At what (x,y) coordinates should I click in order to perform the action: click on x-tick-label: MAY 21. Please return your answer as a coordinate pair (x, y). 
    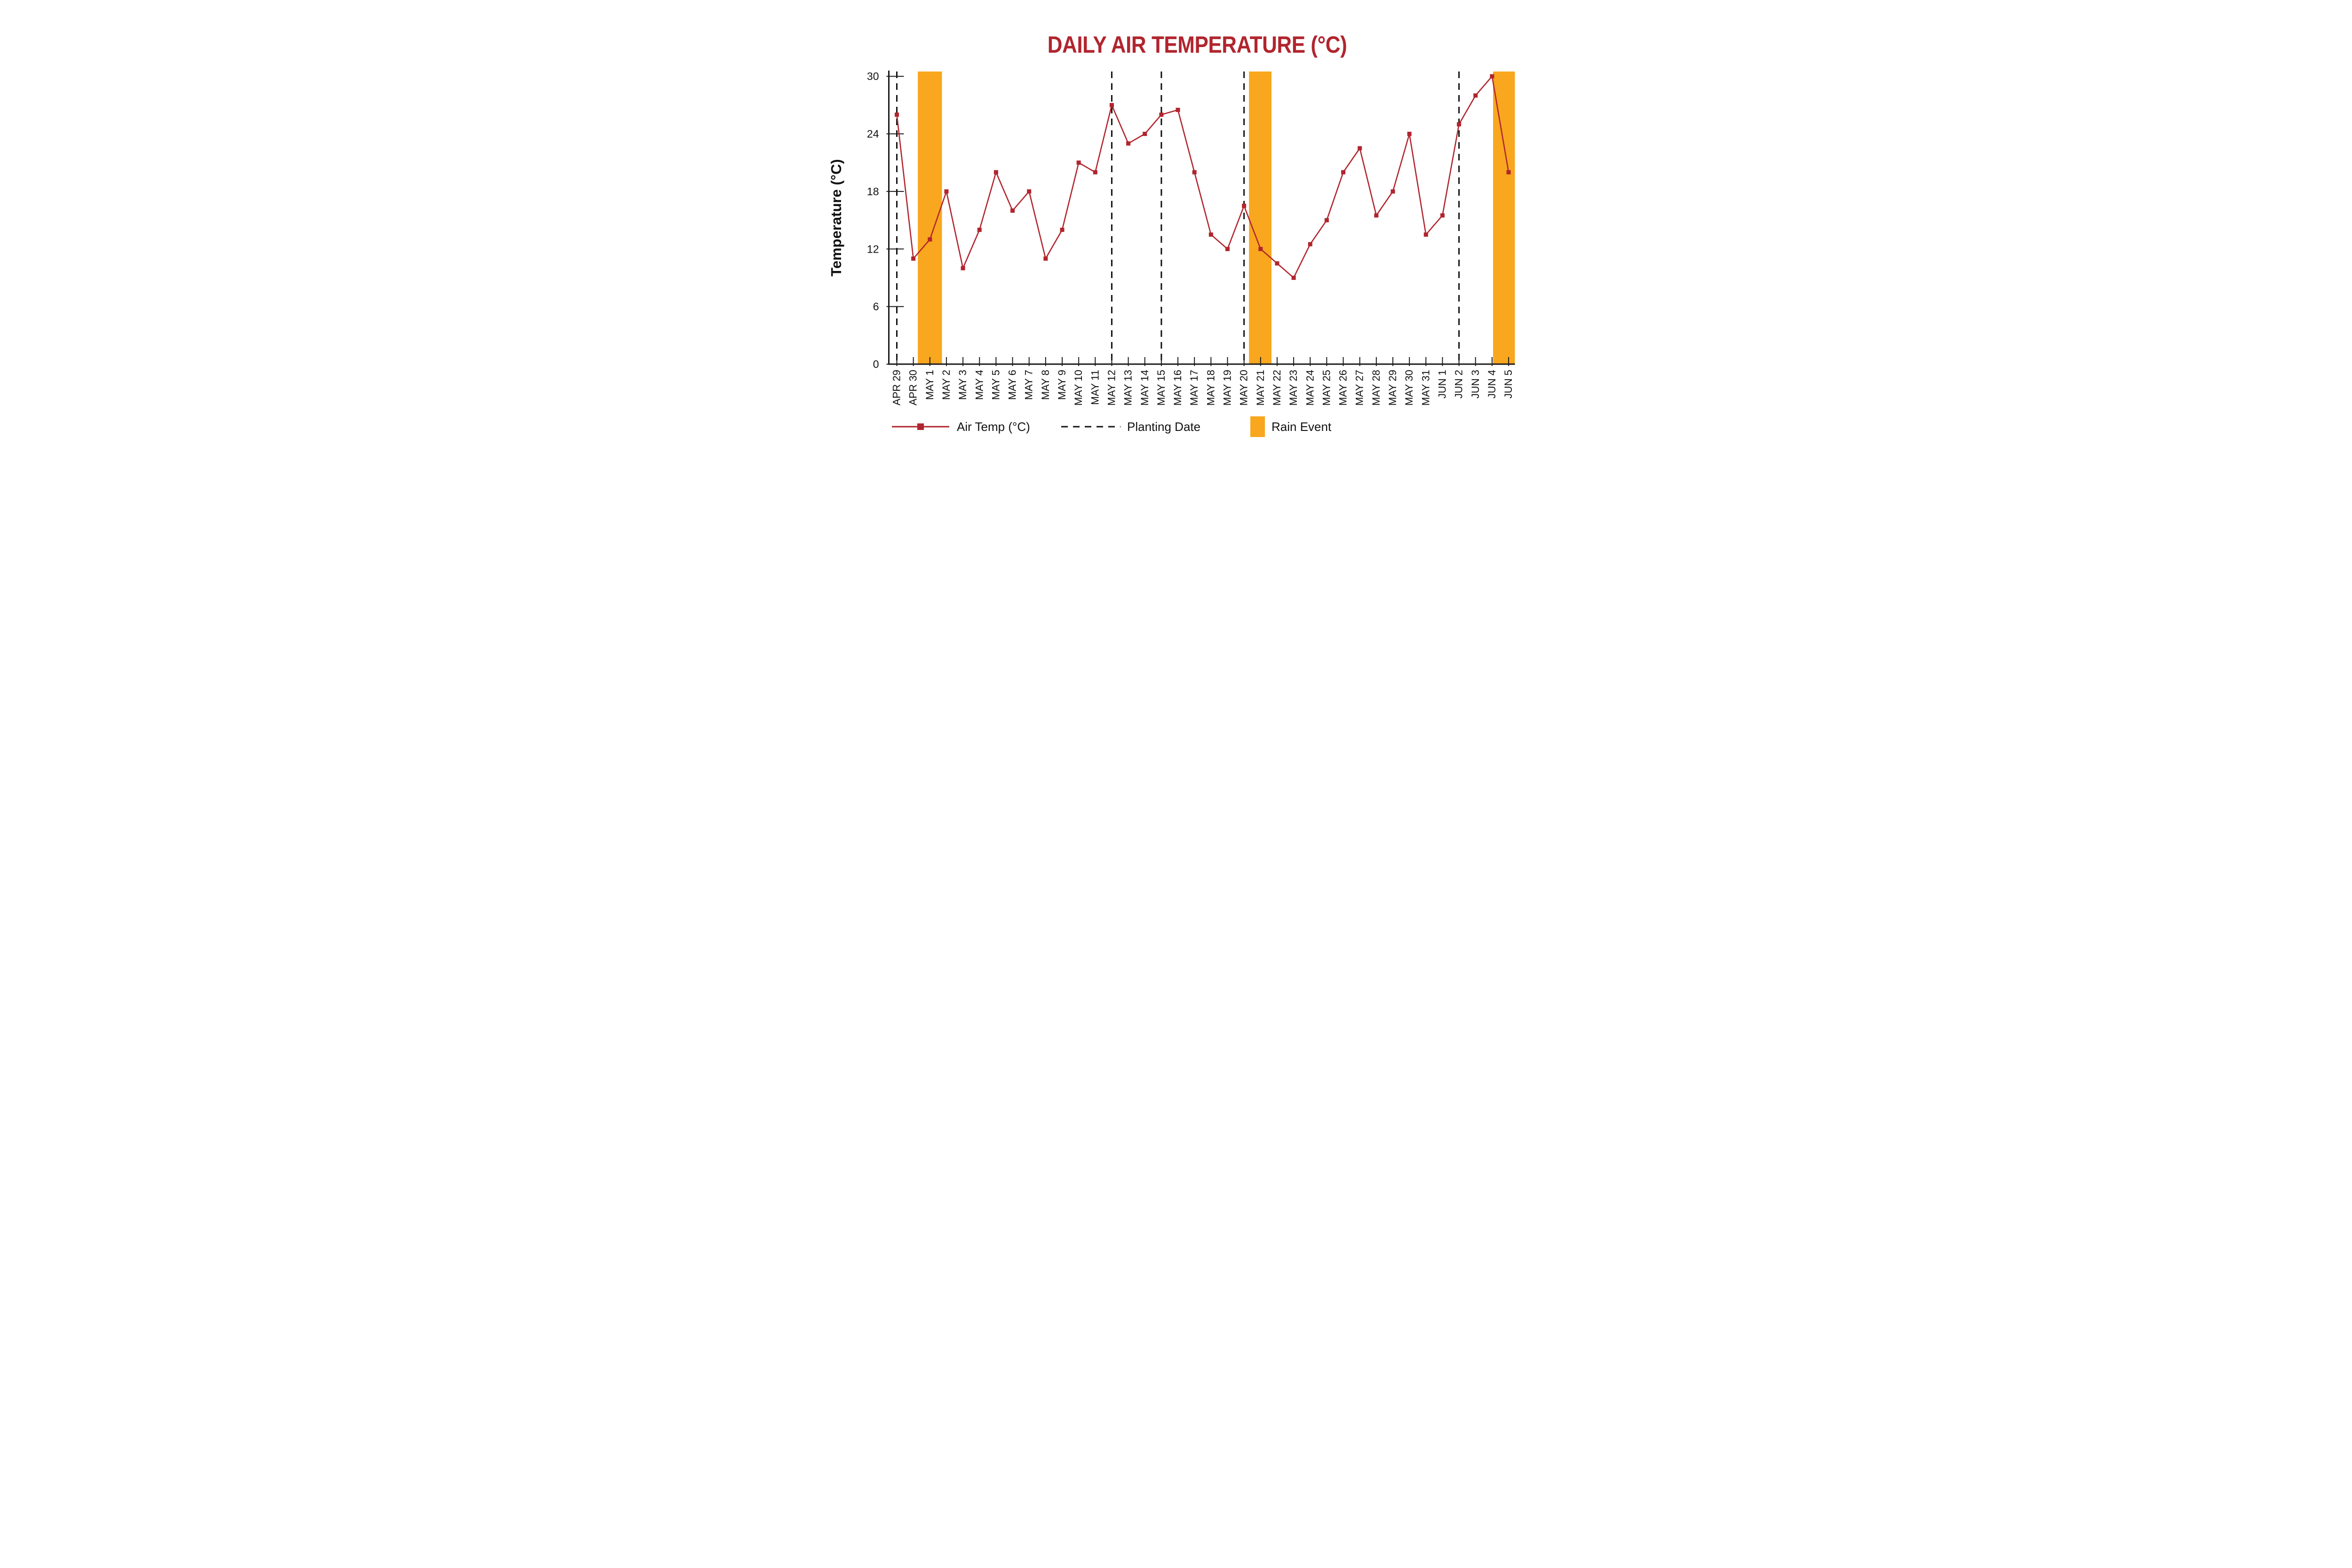
    Looking at the image, I should click on (1260, 388).